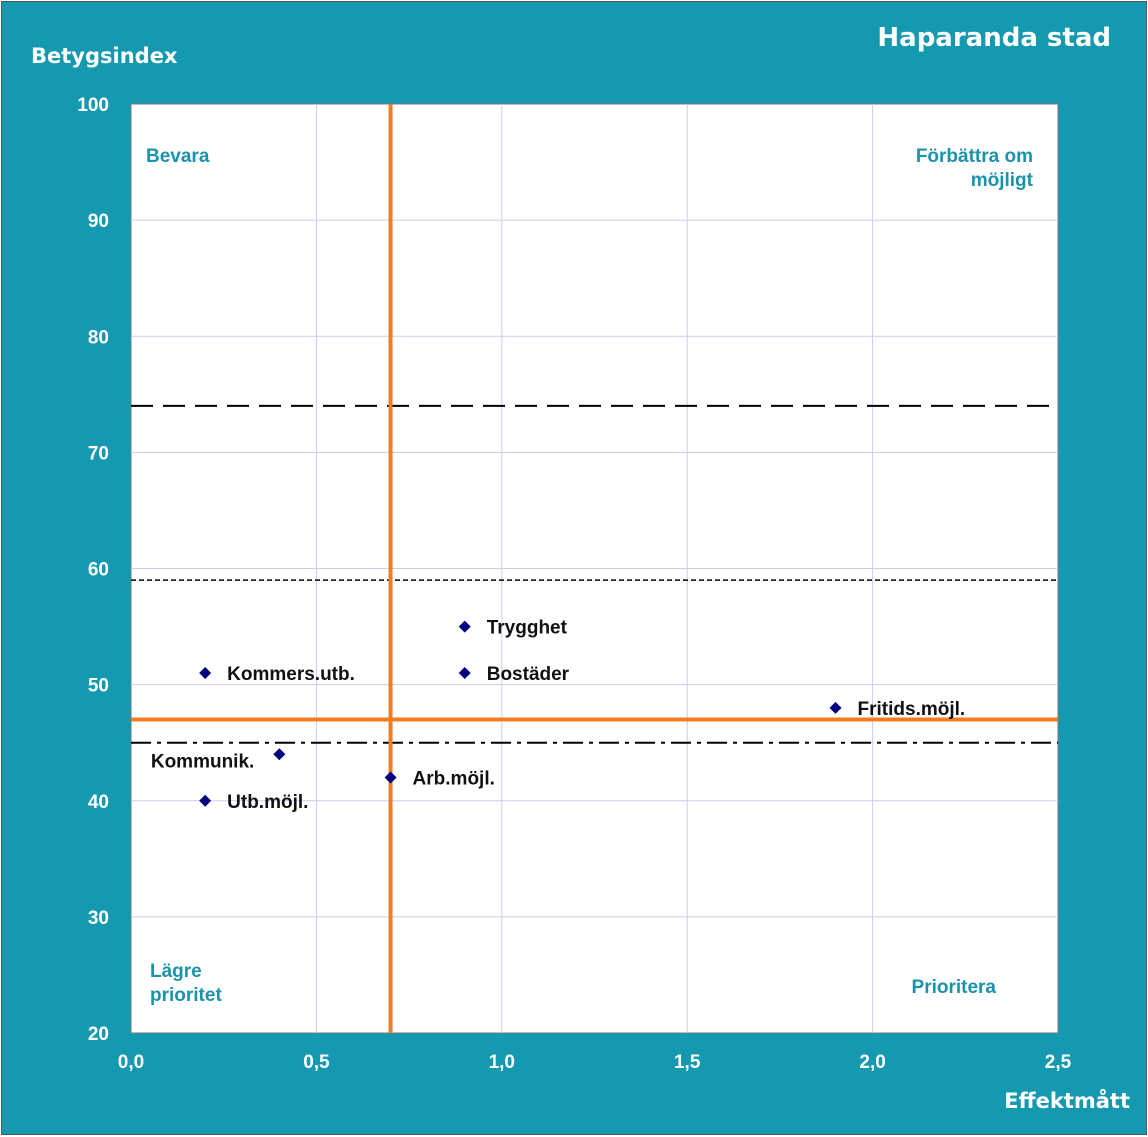  I want to click on y-tick-label: 40, so click(98, 802).